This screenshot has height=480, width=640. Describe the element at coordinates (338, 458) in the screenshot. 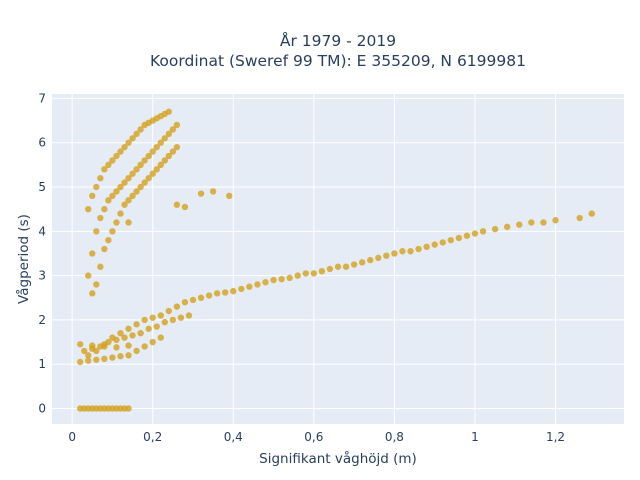

I see `x-axis-title: Signifikant våghöjd (m)` at that location.